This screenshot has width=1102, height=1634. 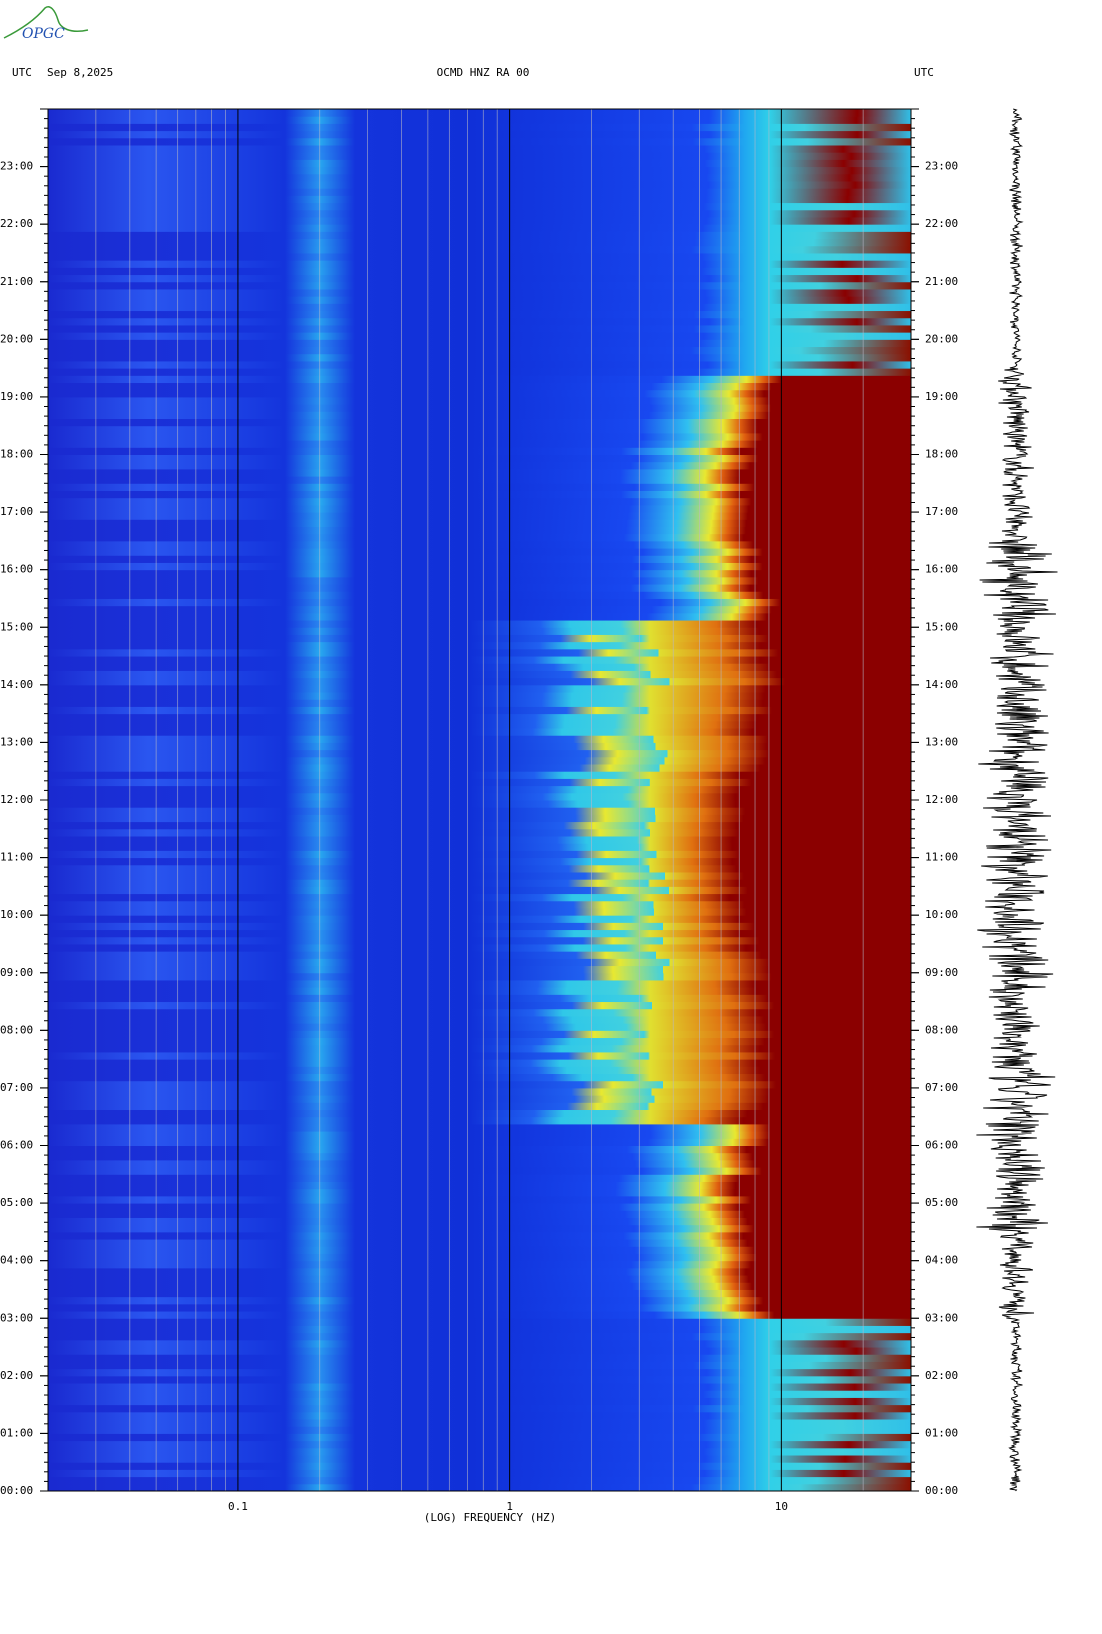 What do you see at coordinates (941, 857) in the screenshot?
I see `y-tick-label: 11:00` at bounding box center [941, 857].